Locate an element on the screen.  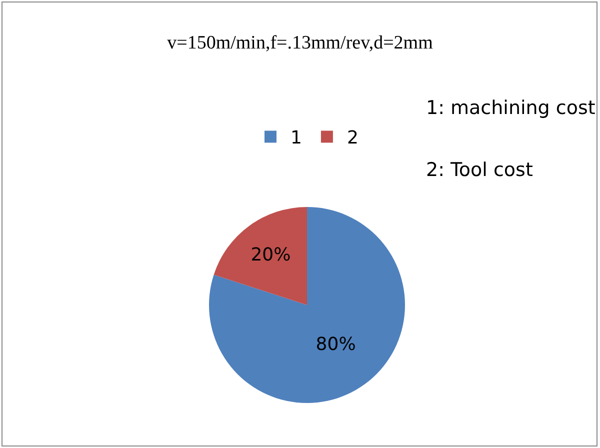
text: 1: machining cost is located at coordinates (511, 108).